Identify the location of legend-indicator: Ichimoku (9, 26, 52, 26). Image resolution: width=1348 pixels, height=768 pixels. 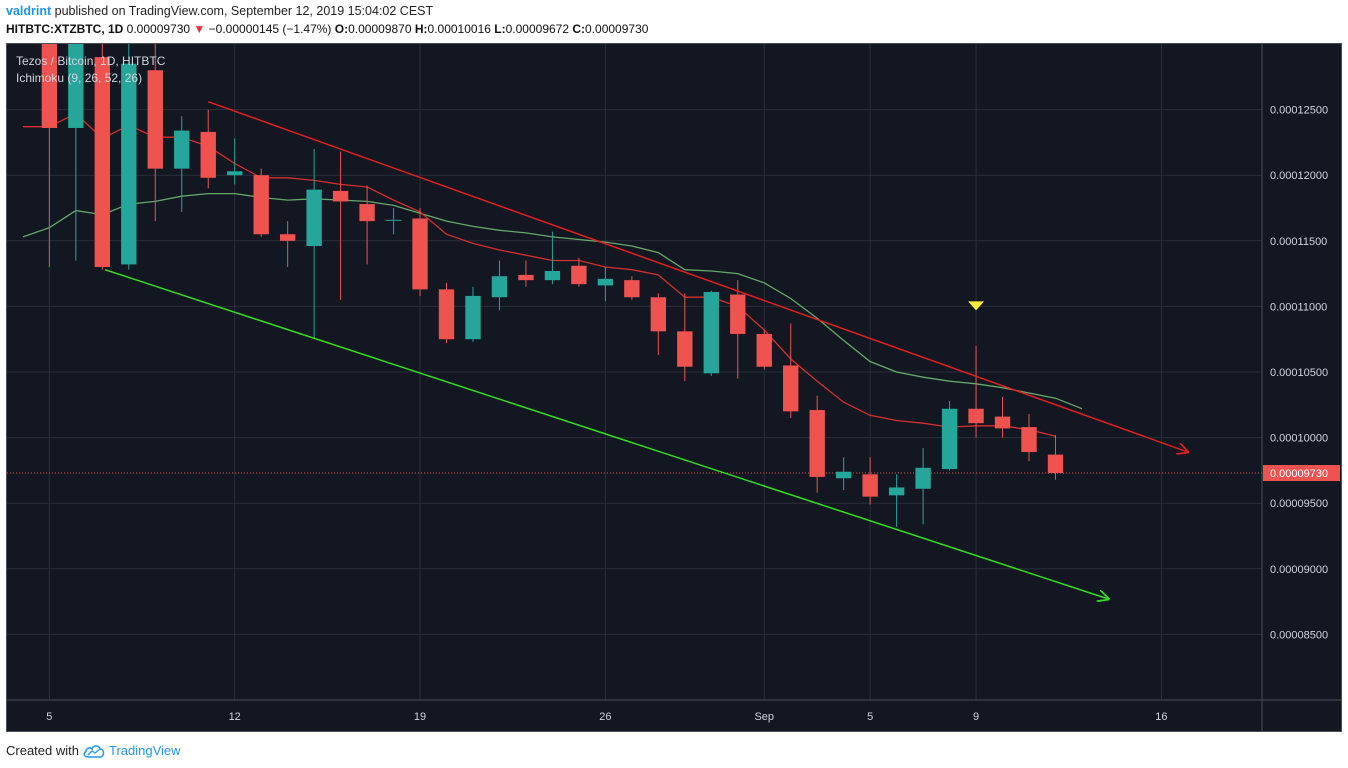
(79, 78).